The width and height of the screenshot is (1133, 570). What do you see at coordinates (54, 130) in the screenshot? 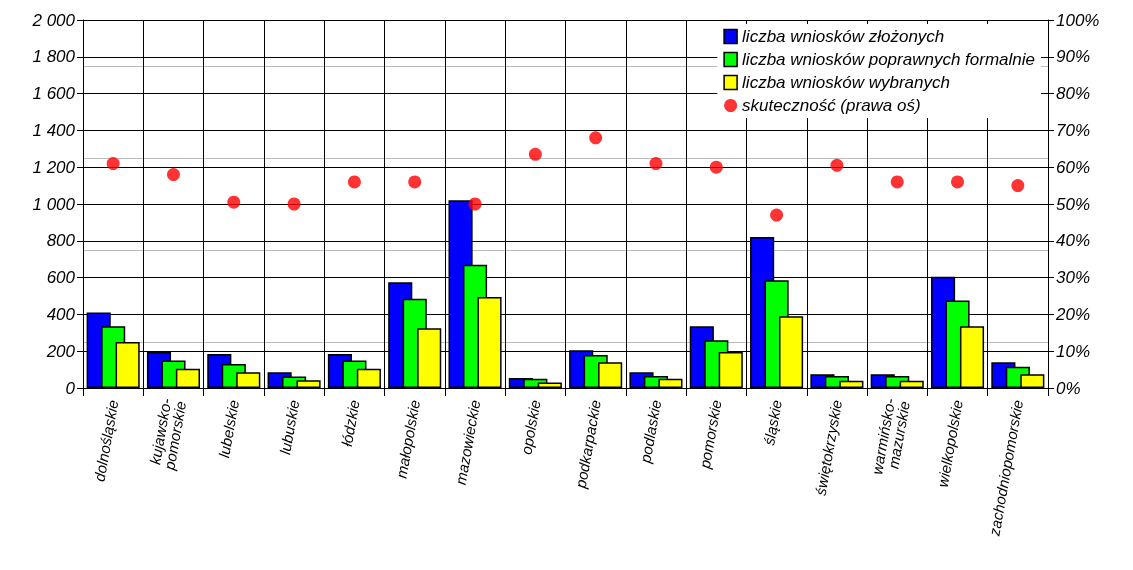
I see `y-tick-label: 1 400` at bounding box center [54, 130].